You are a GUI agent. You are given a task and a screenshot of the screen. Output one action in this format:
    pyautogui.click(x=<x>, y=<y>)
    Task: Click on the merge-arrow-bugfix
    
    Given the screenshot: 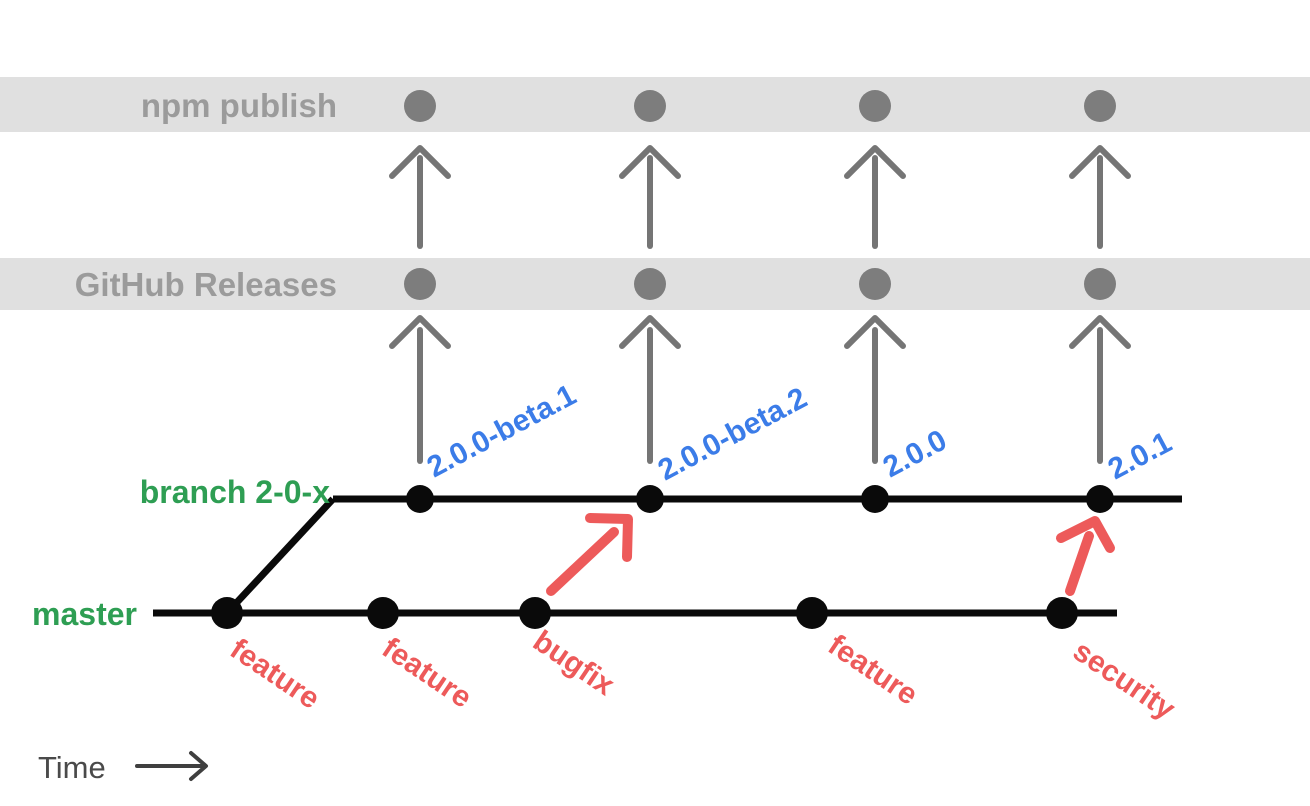 What is the action you would take?
    pyautogui.click(x=589, y=554)
    